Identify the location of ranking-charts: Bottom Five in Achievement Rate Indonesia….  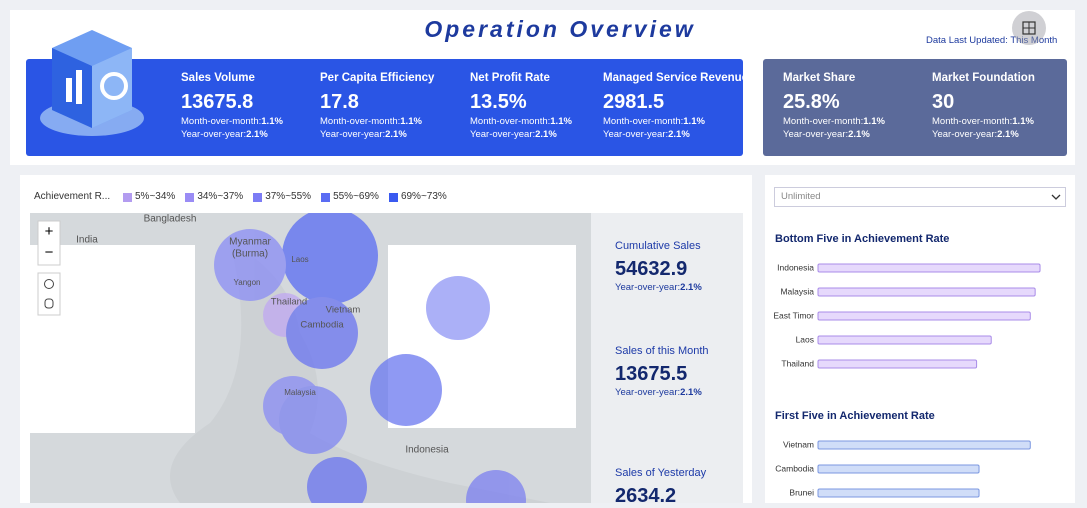
(907, 365).